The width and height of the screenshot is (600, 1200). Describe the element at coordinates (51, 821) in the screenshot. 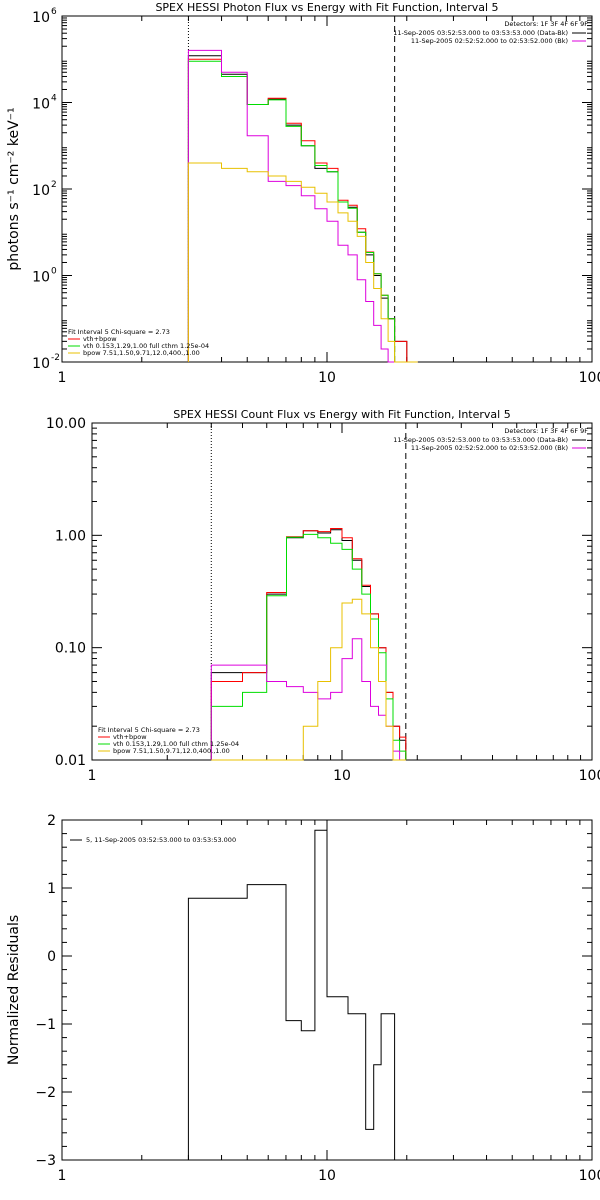

I see `y-tick-label: 2` at that location.